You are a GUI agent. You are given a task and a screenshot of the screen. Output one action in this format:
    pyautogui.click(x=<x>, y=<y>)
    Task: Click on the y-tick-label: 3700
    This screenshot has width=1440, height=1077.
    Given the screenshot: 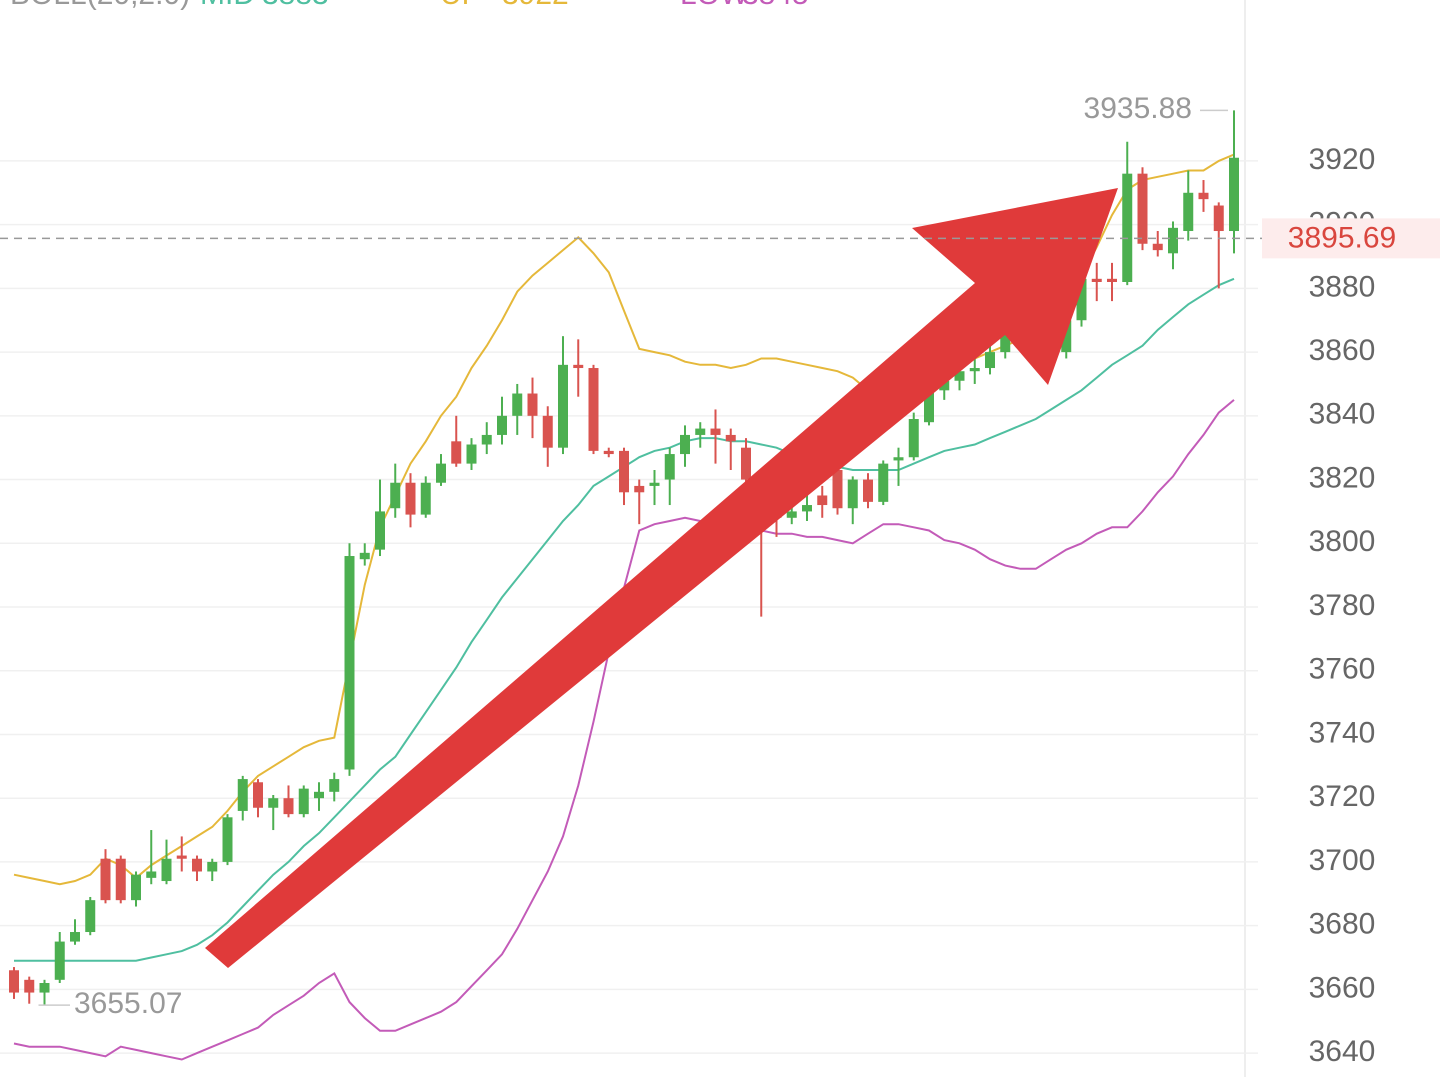 What is the action you would take?
    pyautogui.click(x=1342, y=860)
    